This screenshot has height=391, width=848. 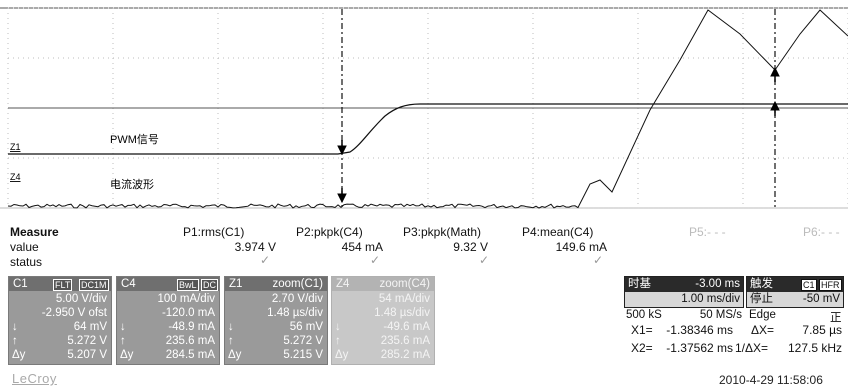 I want to click on timebase-title: 时基, so click(x=639, y=284).